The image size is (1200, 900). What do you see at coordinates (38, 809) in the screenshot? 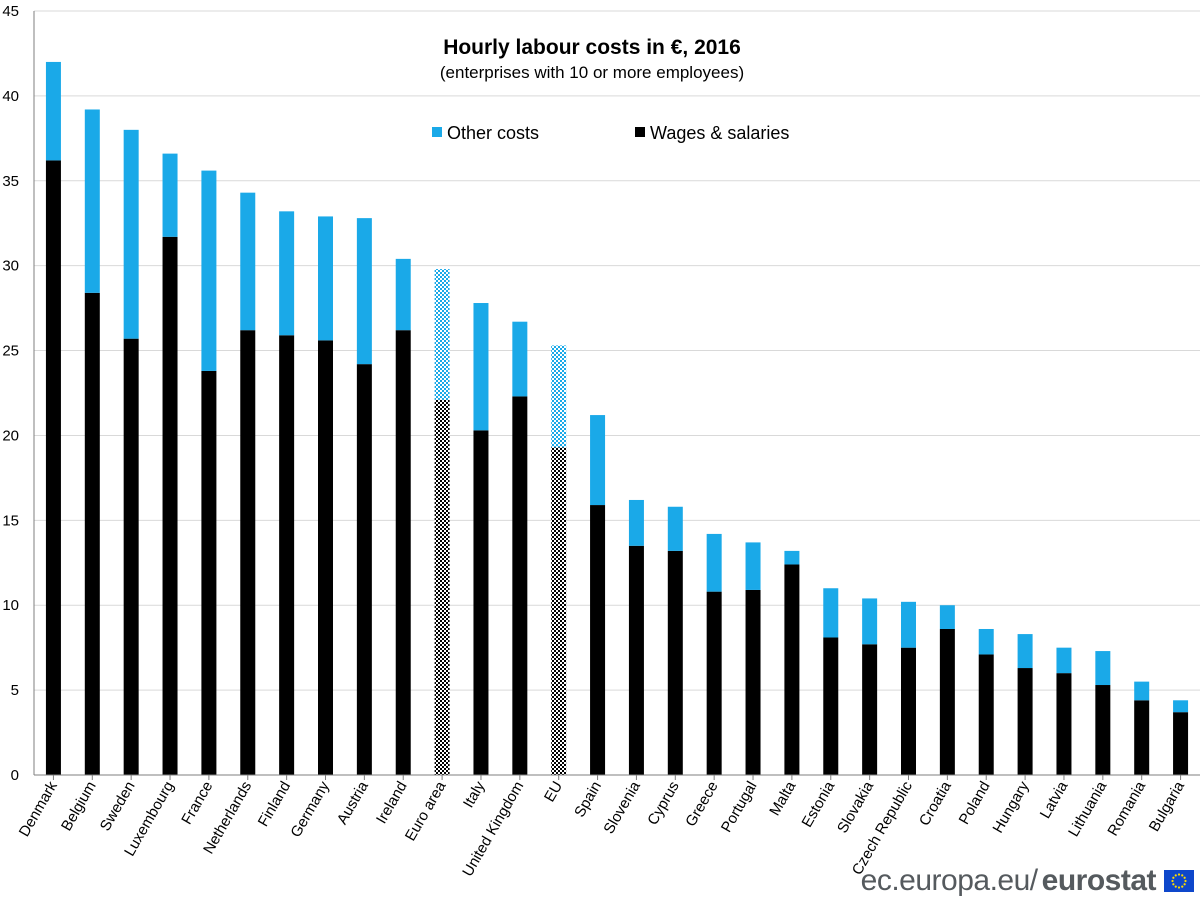
I see `category-label-denmark: Denmark` at bounding box center [38, 809].